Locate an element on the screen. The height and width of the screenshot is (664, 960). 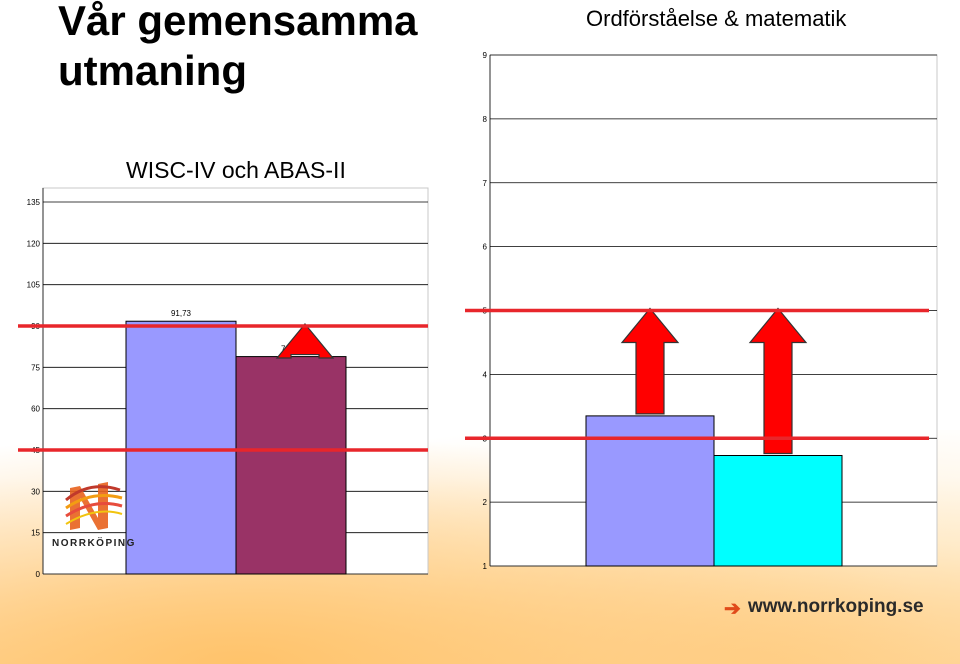
footer-url-link: www.norrkoping.se is located at coordinates (836, 606).